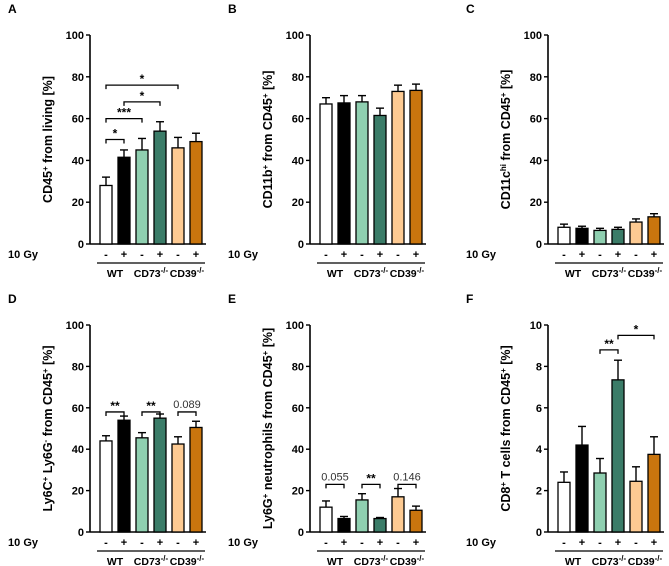 The height and width of the screenshot is (566, 669). What do you see at coordinates (183, 561) in the screenshot?
I see `text-segment: CD39` at bounding box center [183, 561].